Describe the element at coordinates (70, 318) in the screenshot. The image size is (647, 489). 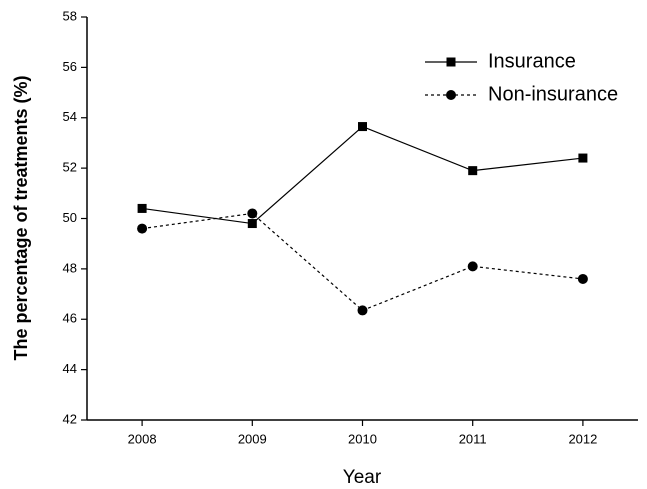
I see `y-tick-label: 46` at that location.